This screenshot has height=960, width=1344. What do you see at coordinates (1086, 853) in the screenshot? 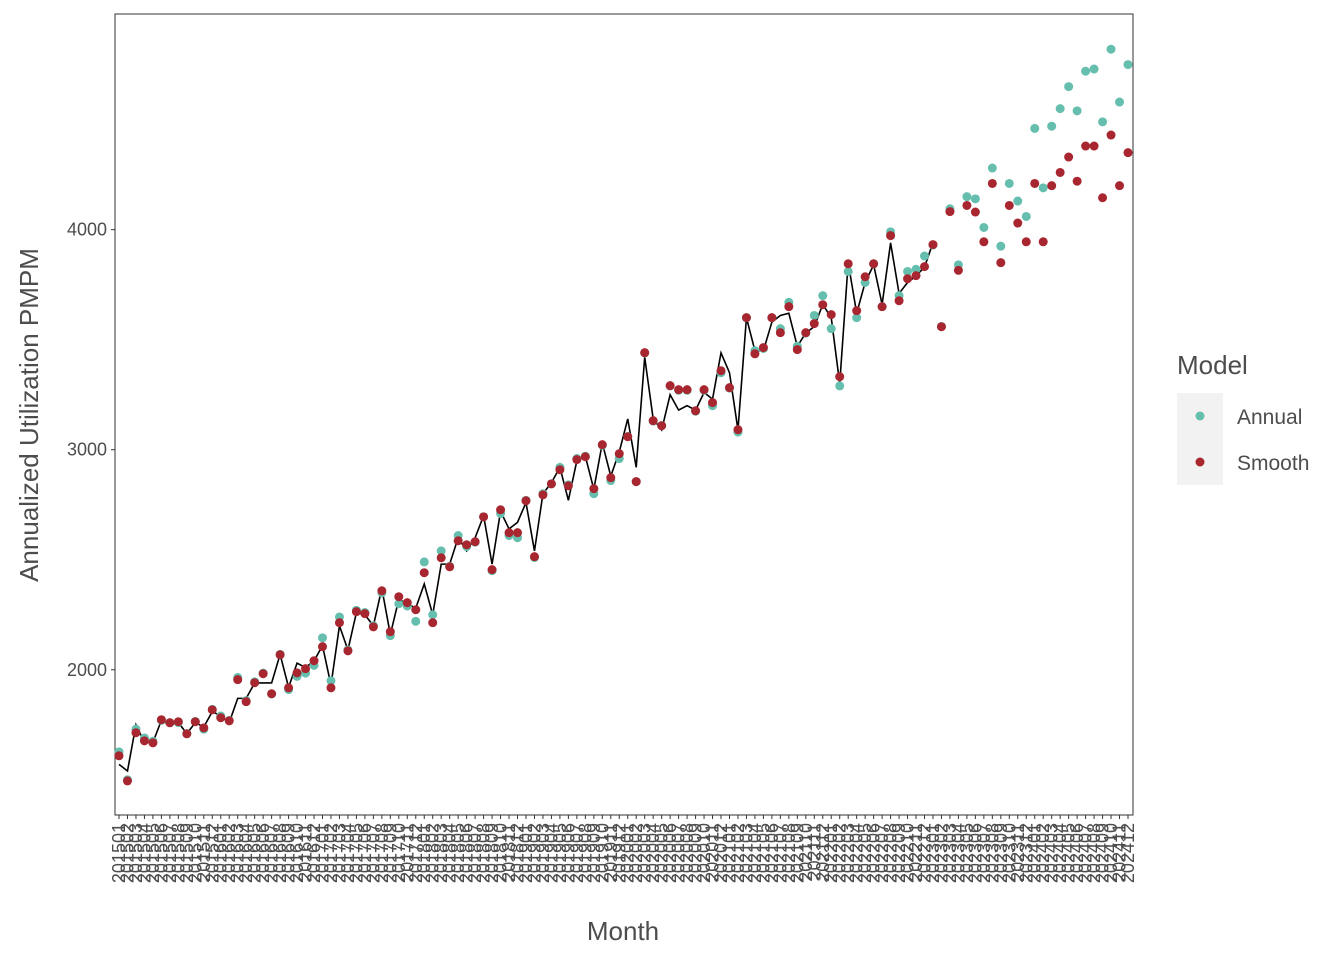
I see `x-tick-label: 202407` at bounding box center [1086, 853].